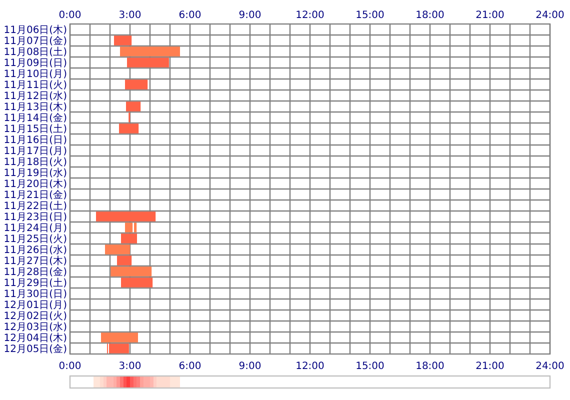 Image resolution: width=570 pixels, height=400 pixels. Describe the element at coordinates (36, 349) in the screenshot. I see `y-tick-label: 12月05日(金)` at that location.